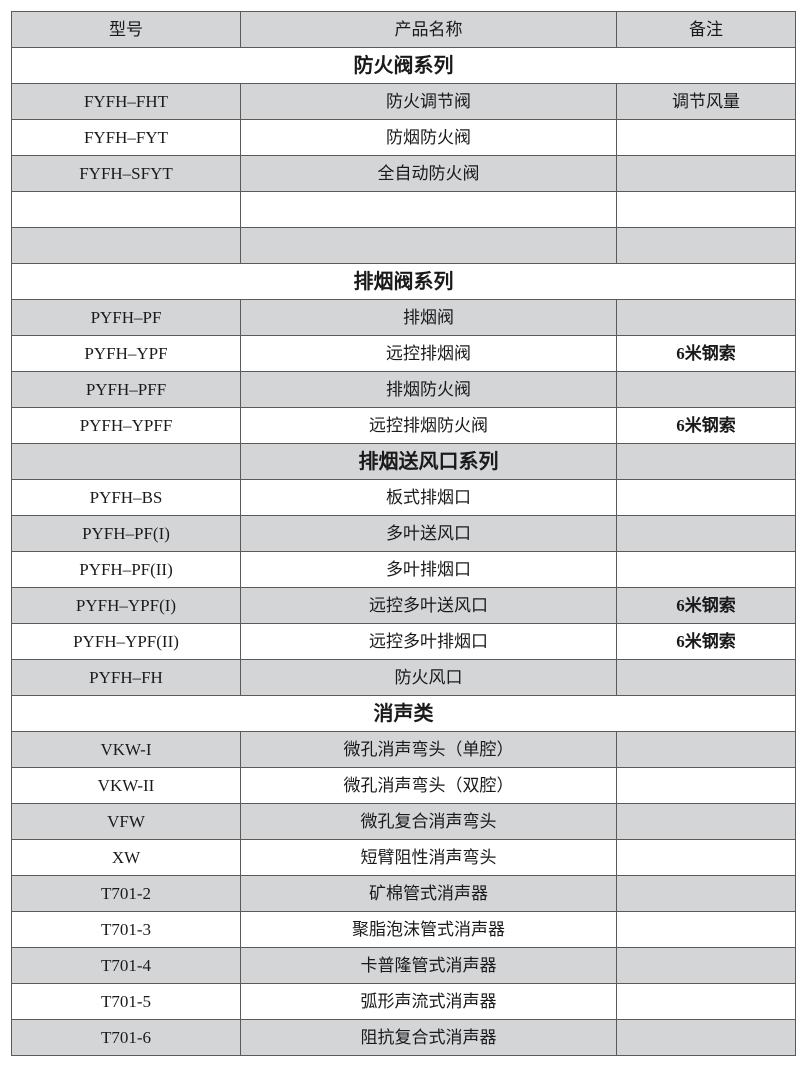 The width and height of the screenshot is (800, 1089). Describe the element at coordinates (428, 1001) in the screenshot. I see `product-name-cell: 弧形声流式消声器` at that location.